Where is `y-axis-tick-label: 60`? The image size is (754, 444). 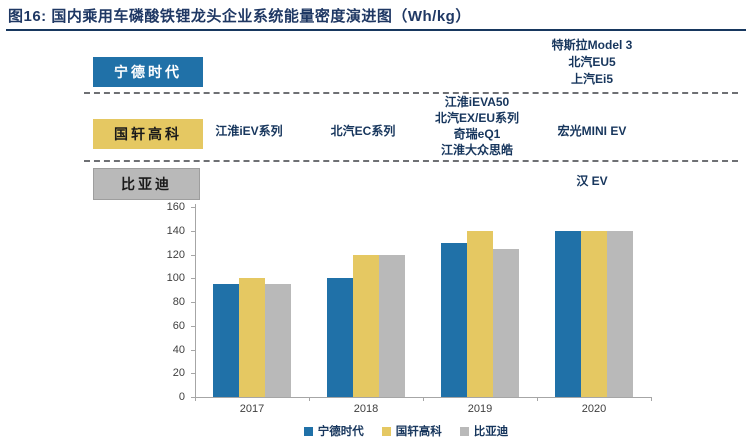
y-axis-tick-label: 60 is located at coordinates (178, 325).